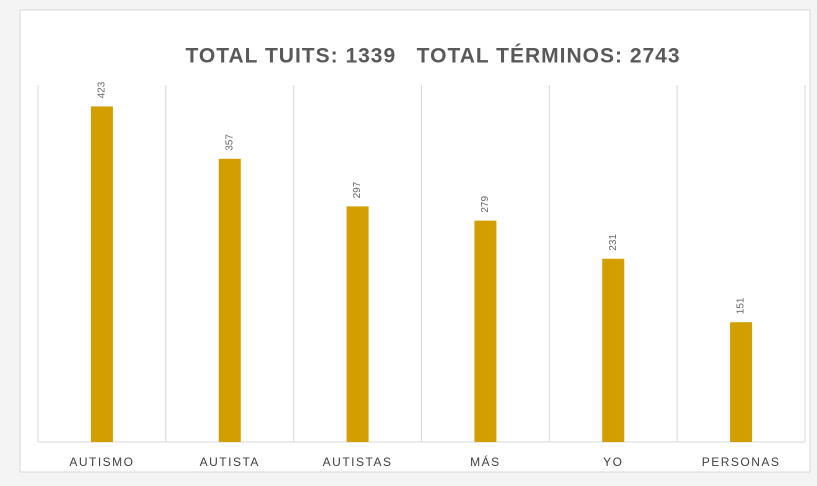 The height and width of the screenshot is (486, 817). Describe the element at coordinates (432, 56) in the screenshot. I see `chart-title: TOTAL TUITS: 1339 TOTAL TÉRMINOS: 2743` at that location.